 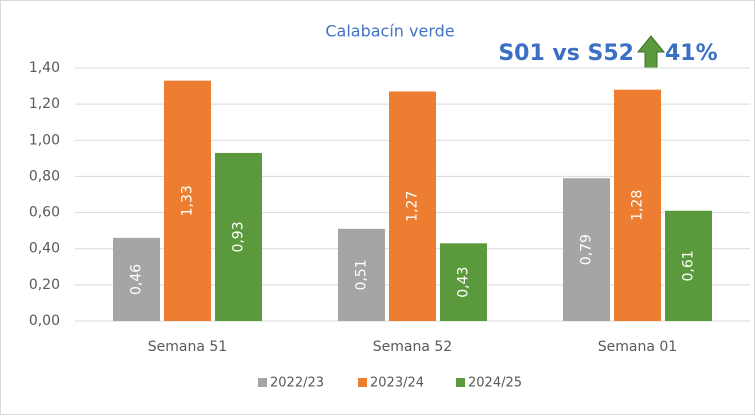 What do you see at coordinates (44, 104) in the screenshot?
I see `y-tick-label: 1,20` at bounding box center [44, 104].